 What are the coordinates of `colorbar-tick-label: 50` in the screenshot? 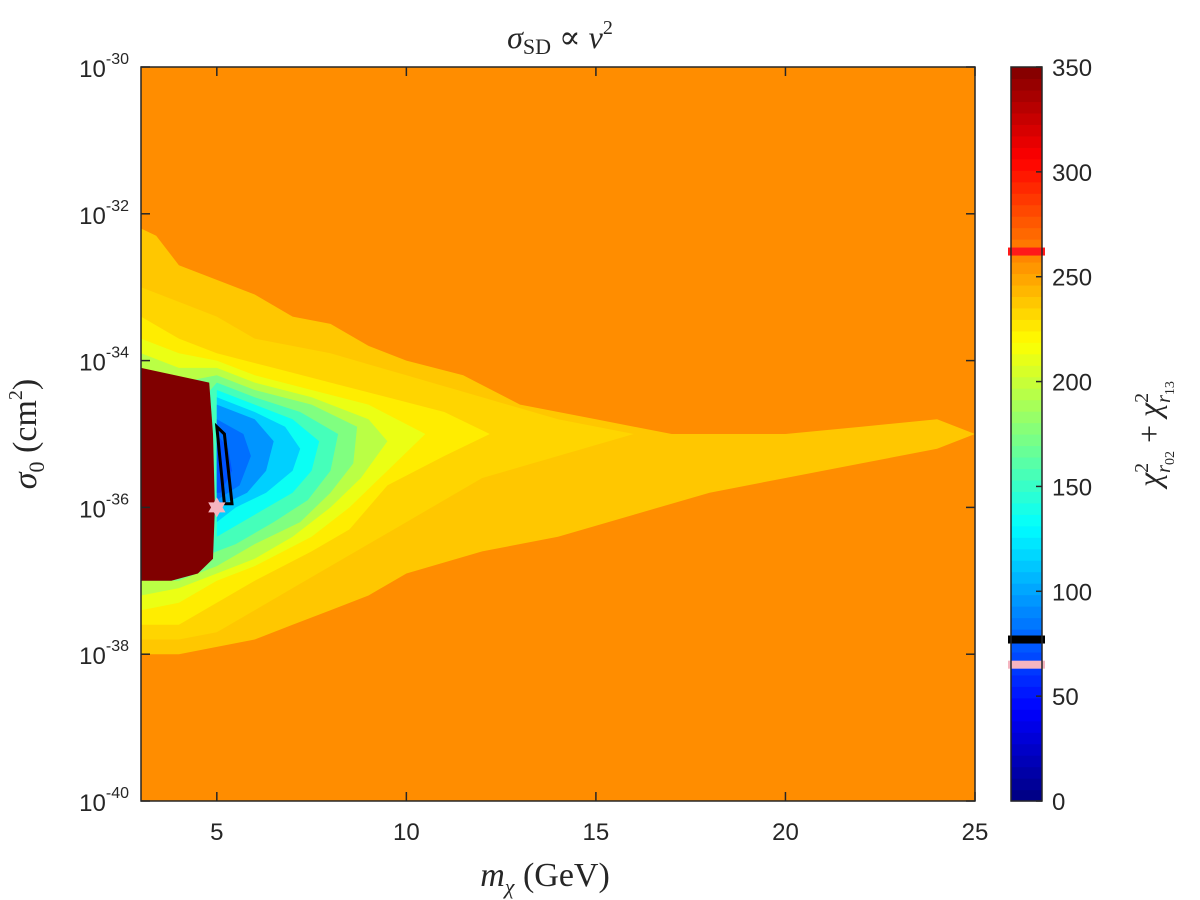 It's located at (1065, 697).